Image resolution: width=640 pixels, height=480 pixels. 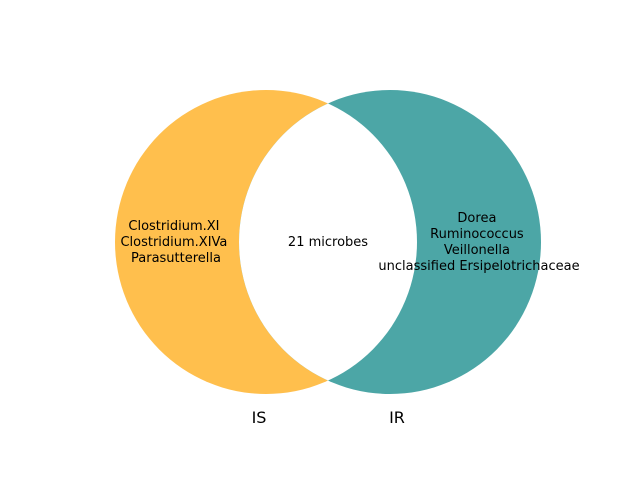 What do you see at coordinates (176, 258) in the screenshot?
I see `is-member: Parasutterella` at bounding box center [176, 258].